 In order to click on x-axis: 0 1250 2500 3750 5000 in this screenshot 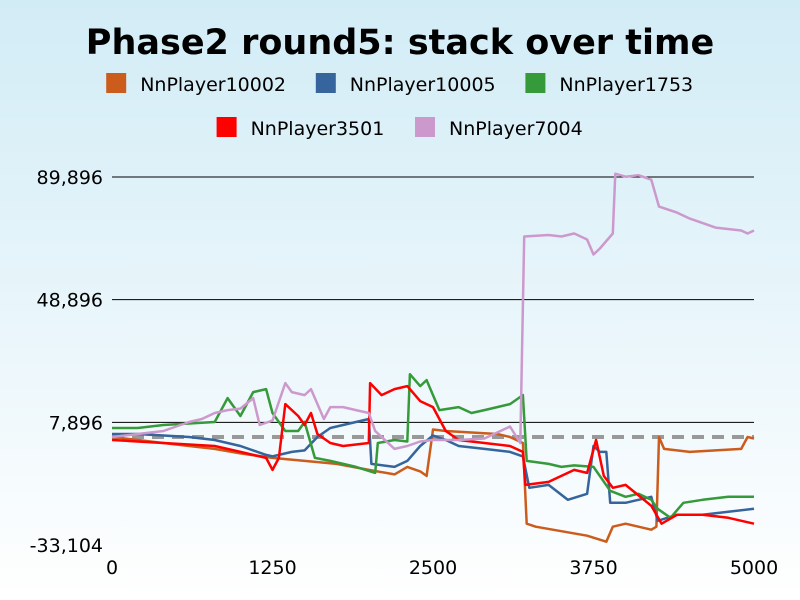, I will do `click(442, 568)`.